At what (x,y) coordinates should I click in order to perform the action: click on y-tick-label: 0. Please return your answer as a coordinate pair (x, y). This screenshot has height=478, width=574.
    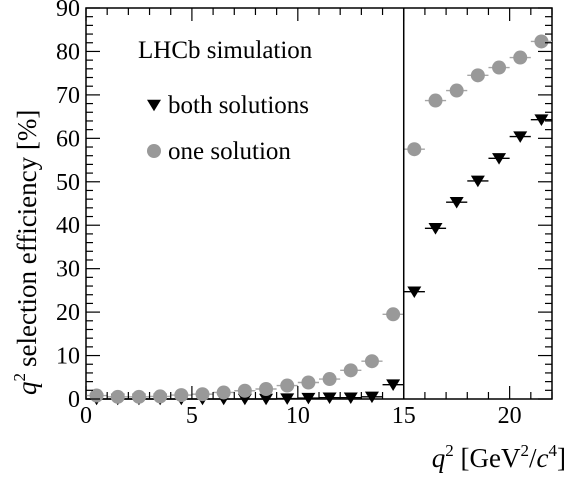
    Looking at the image, I should click on (74, 400).